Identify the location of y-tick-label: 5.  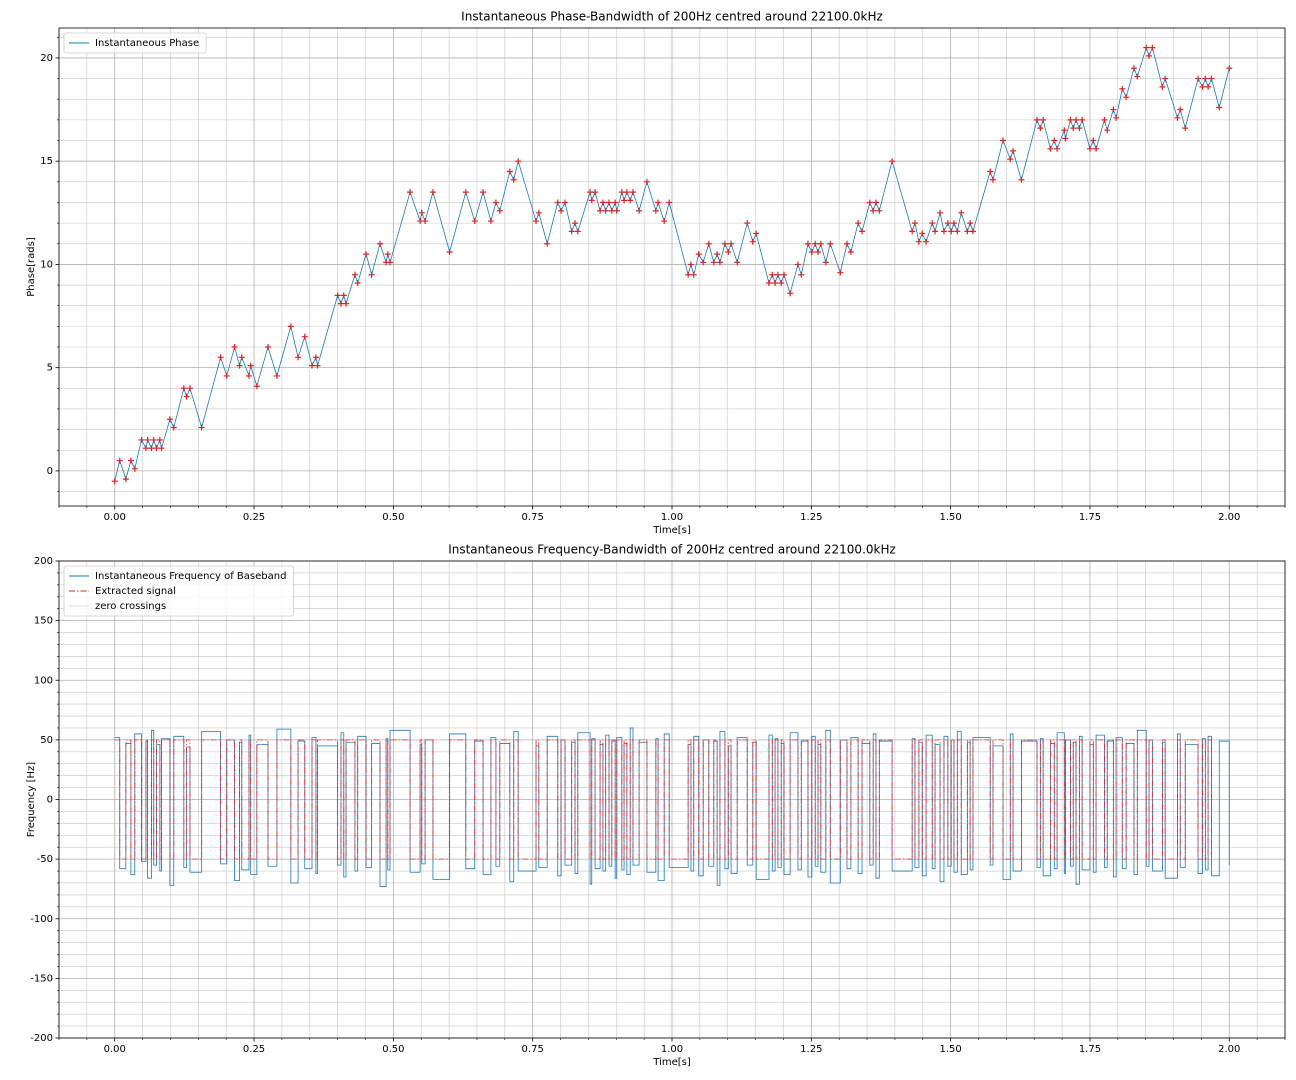
(50, 368).